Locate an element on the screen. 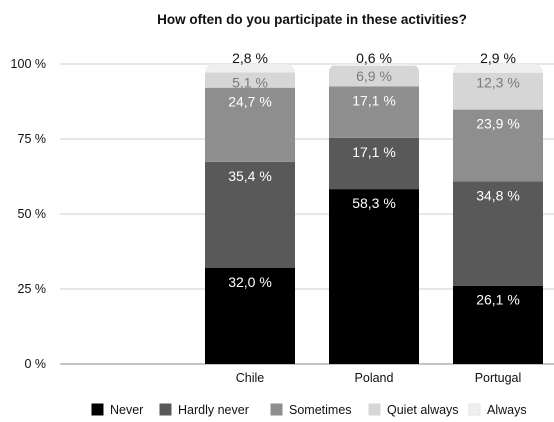 The height and width of the screenshot is (422, 554). legend-label: Quiet always is located at coordinates (423, 410).